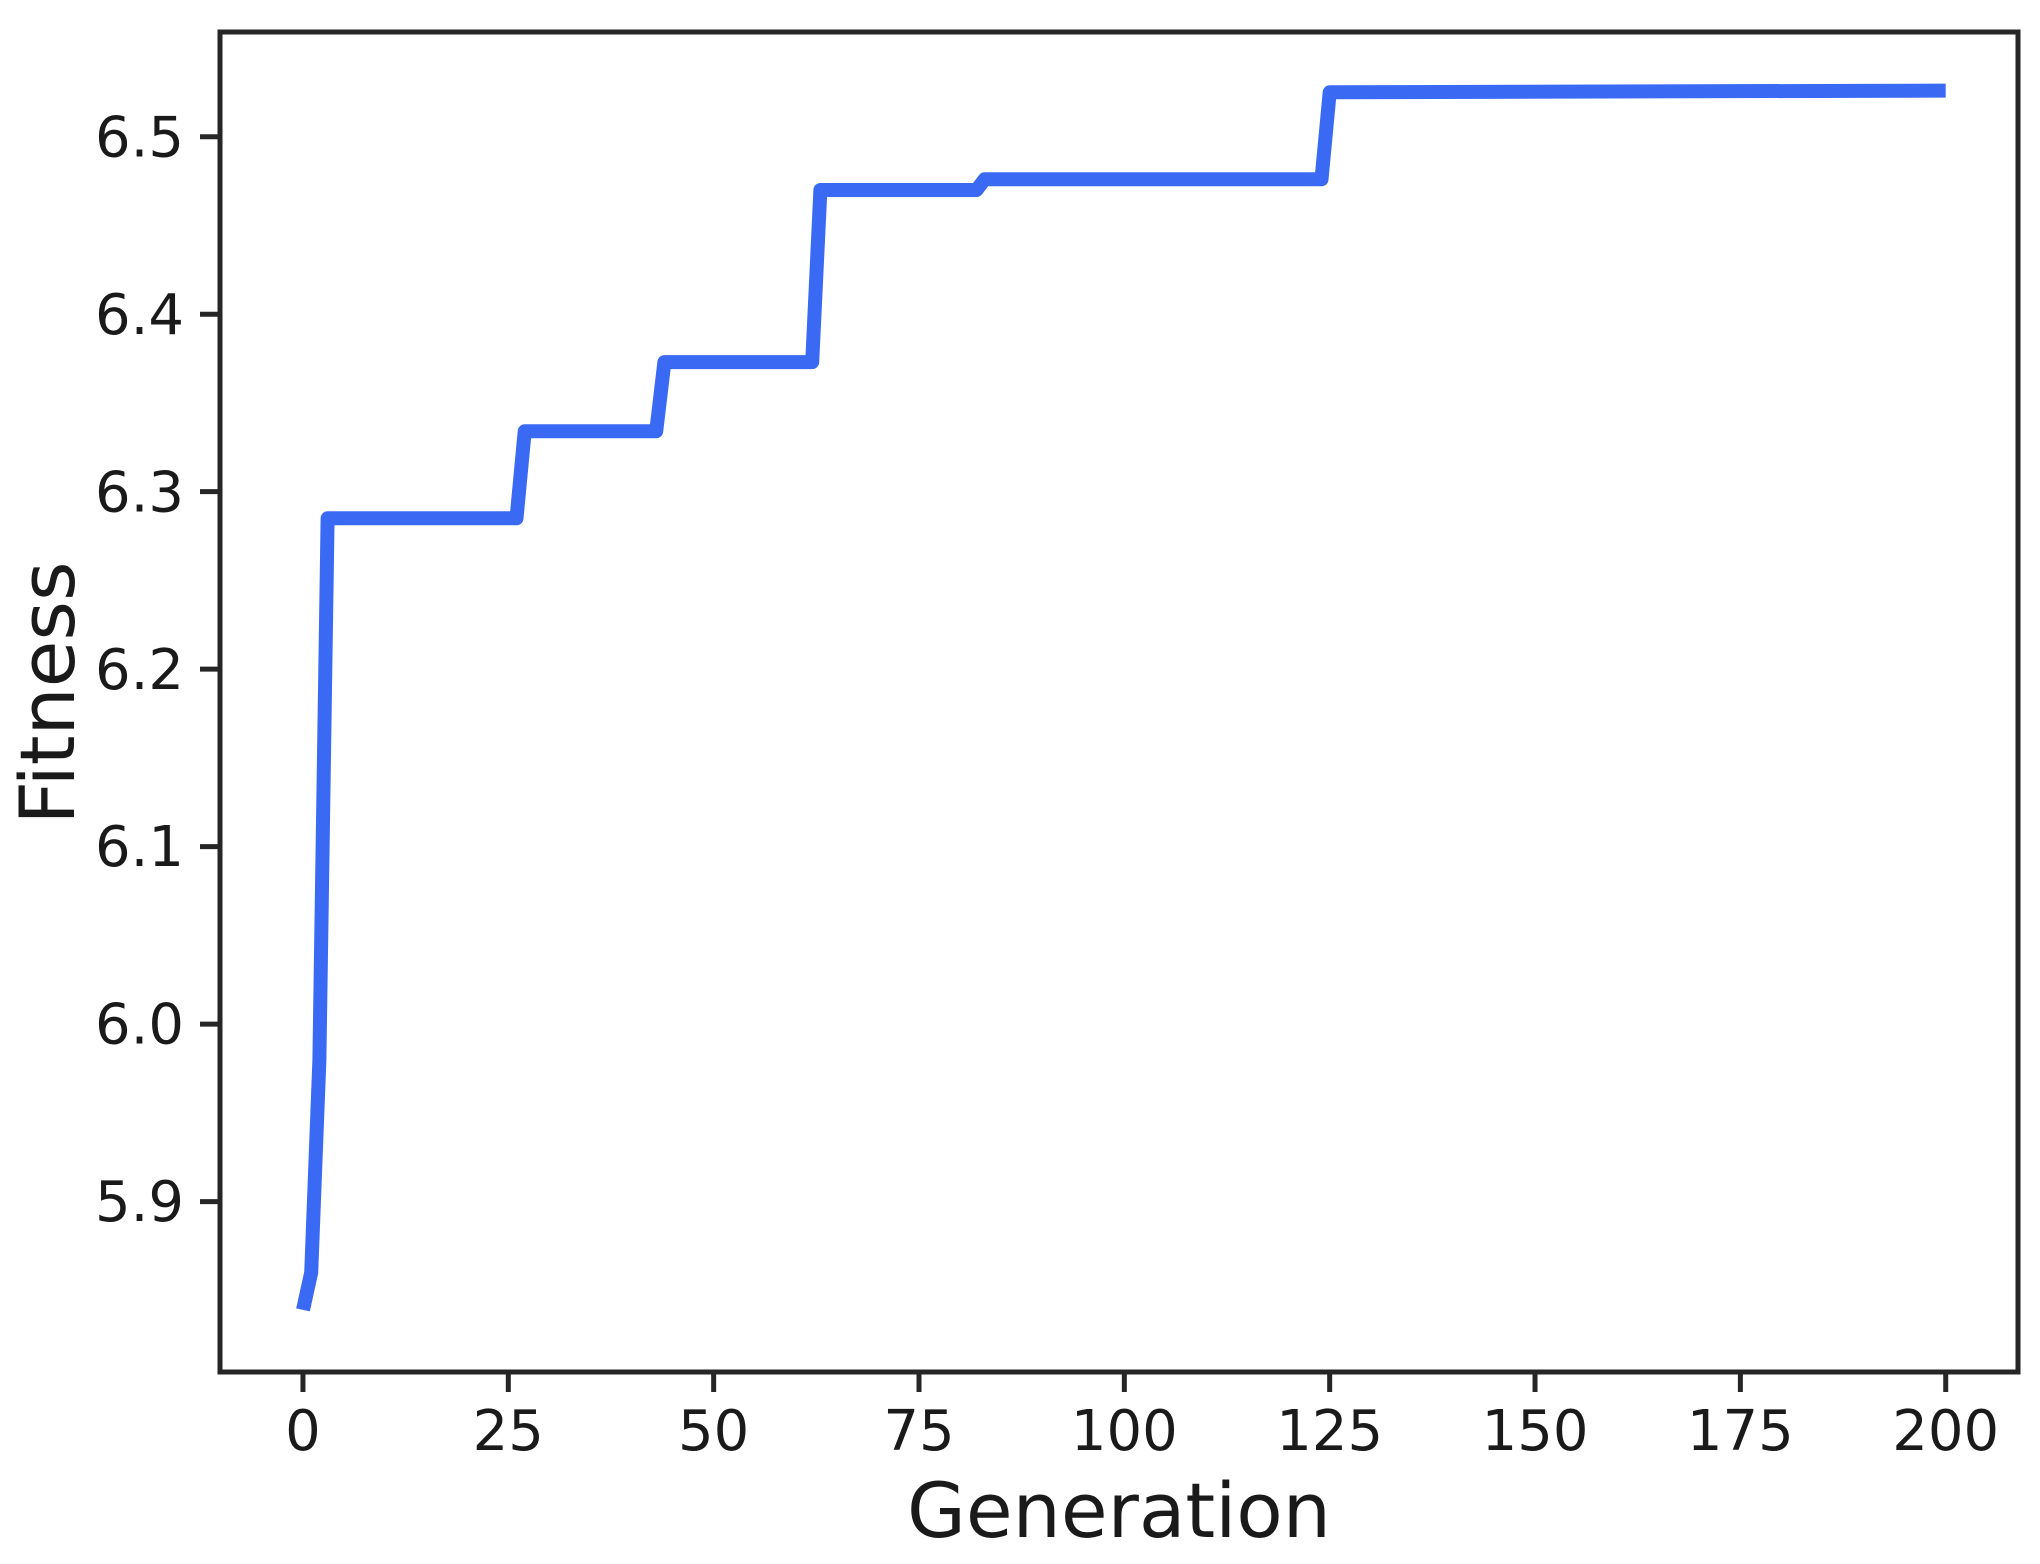  I want to click on y-axis-ticks: 5.9 6.0 6.1 6.2 6.3 6.4 6.5, so click(157, 670).